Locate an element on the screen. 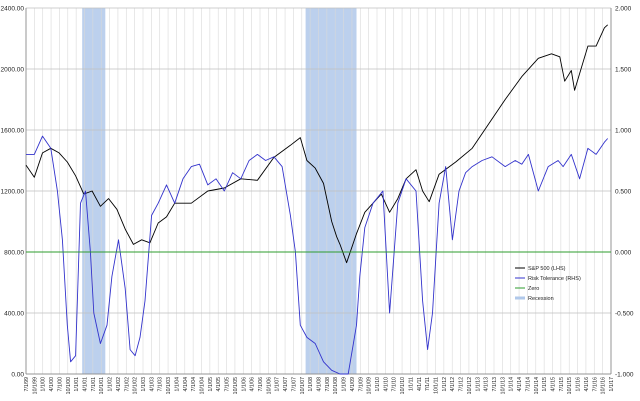  x-tick-label: 4/1/14 is located at coordinates (520, 384).